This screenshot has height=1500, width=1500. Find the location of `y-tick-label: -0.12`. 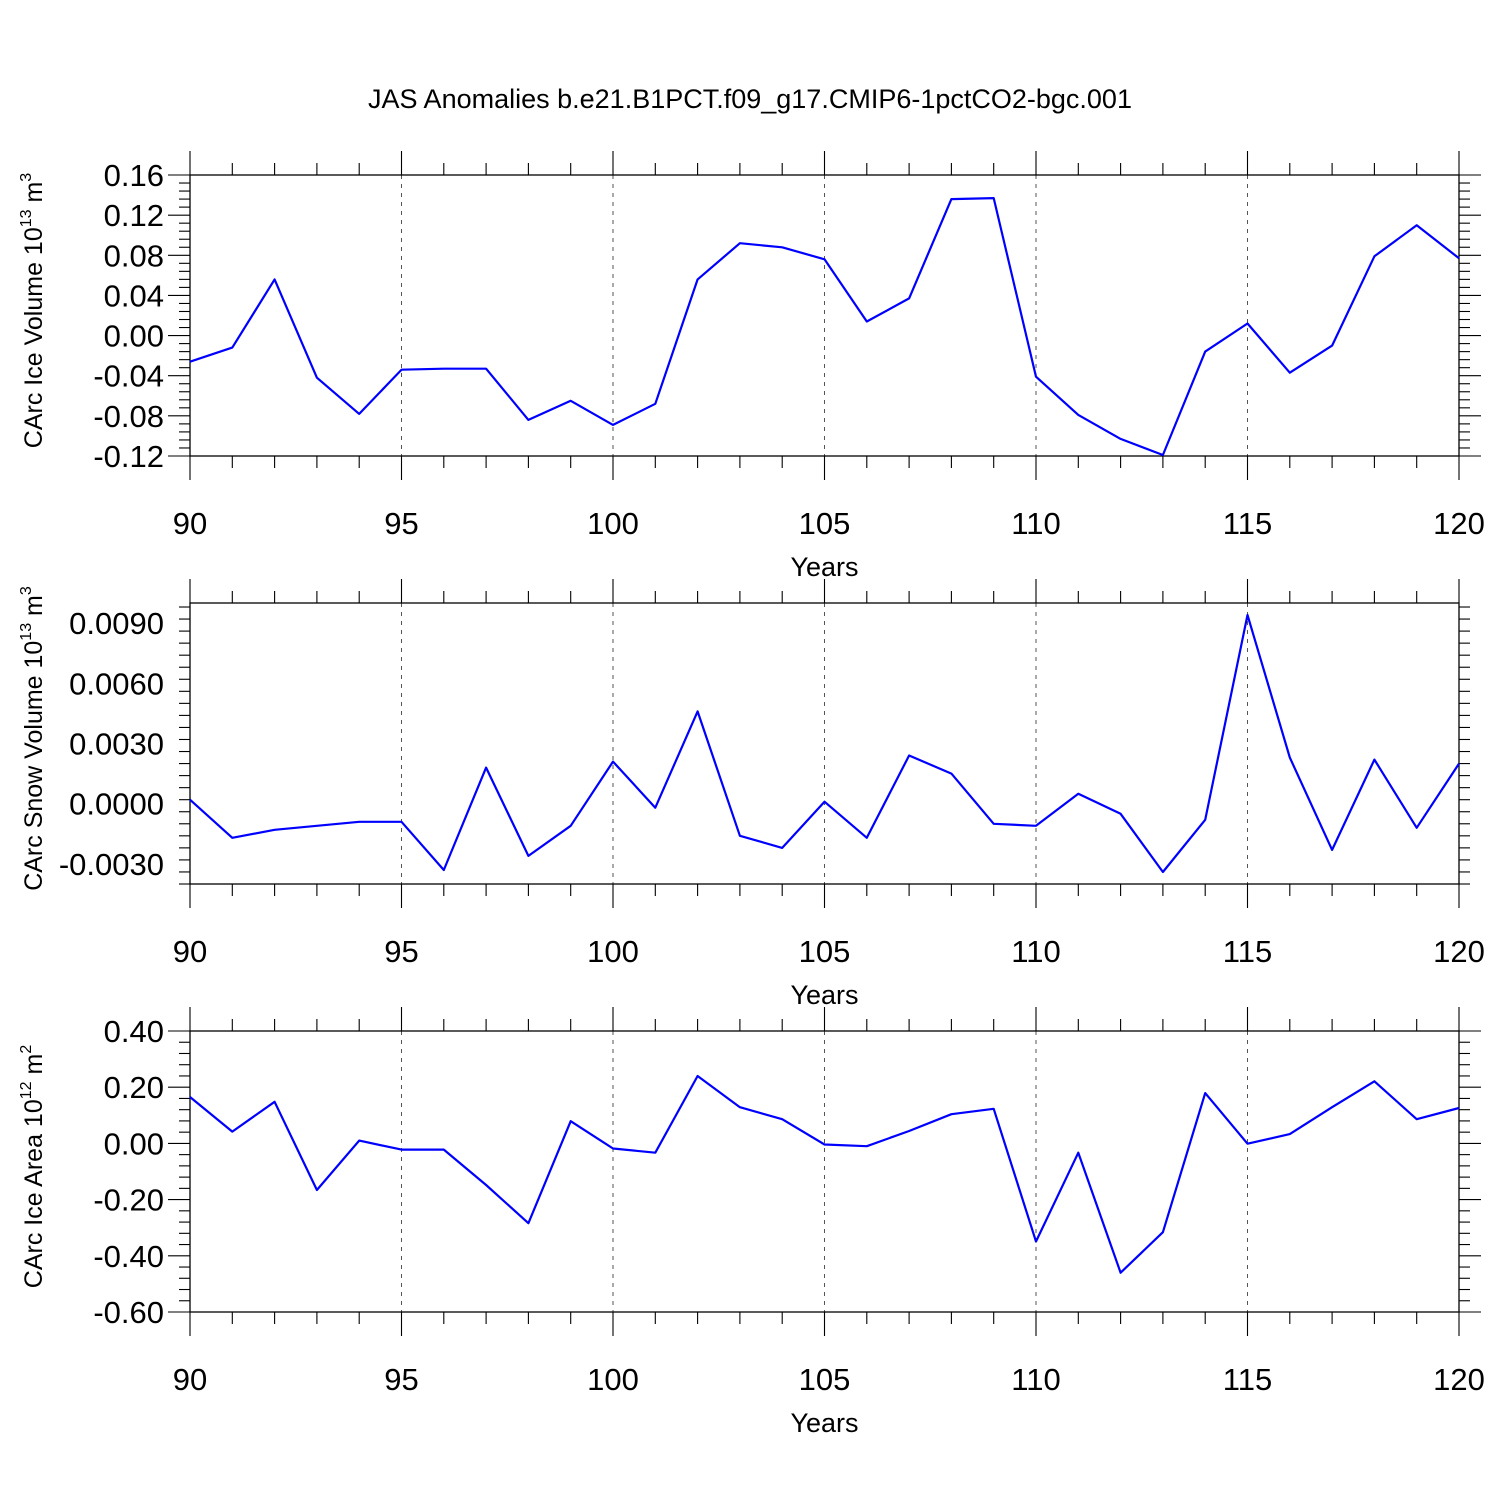

y-tick-label: -0.12 is located at coordinates (128, 456).